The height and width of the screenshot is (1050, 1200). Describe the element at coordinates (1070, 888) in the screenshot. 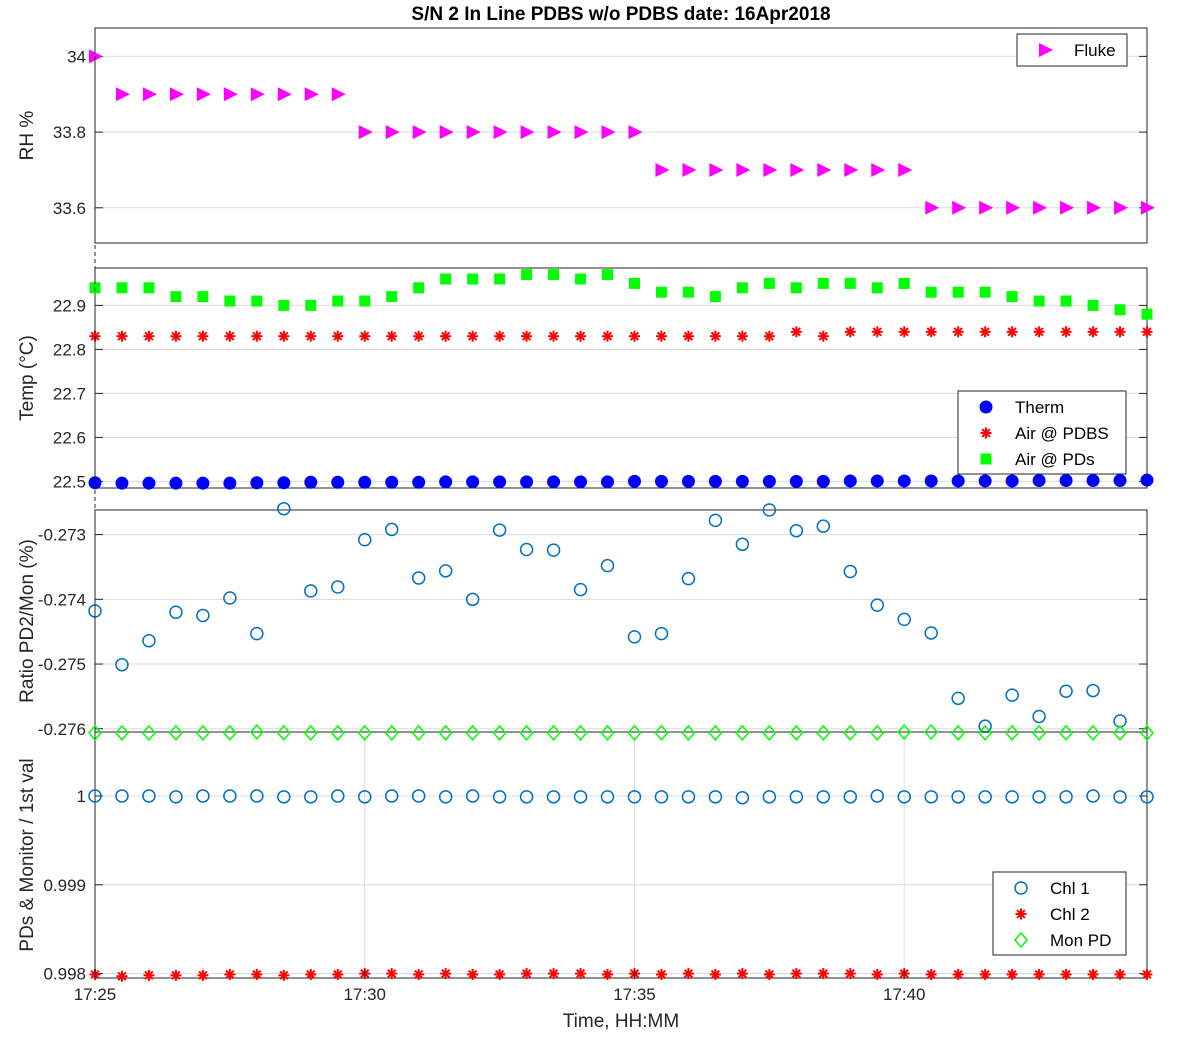

I see `legend-label: Chl 1` at that location.